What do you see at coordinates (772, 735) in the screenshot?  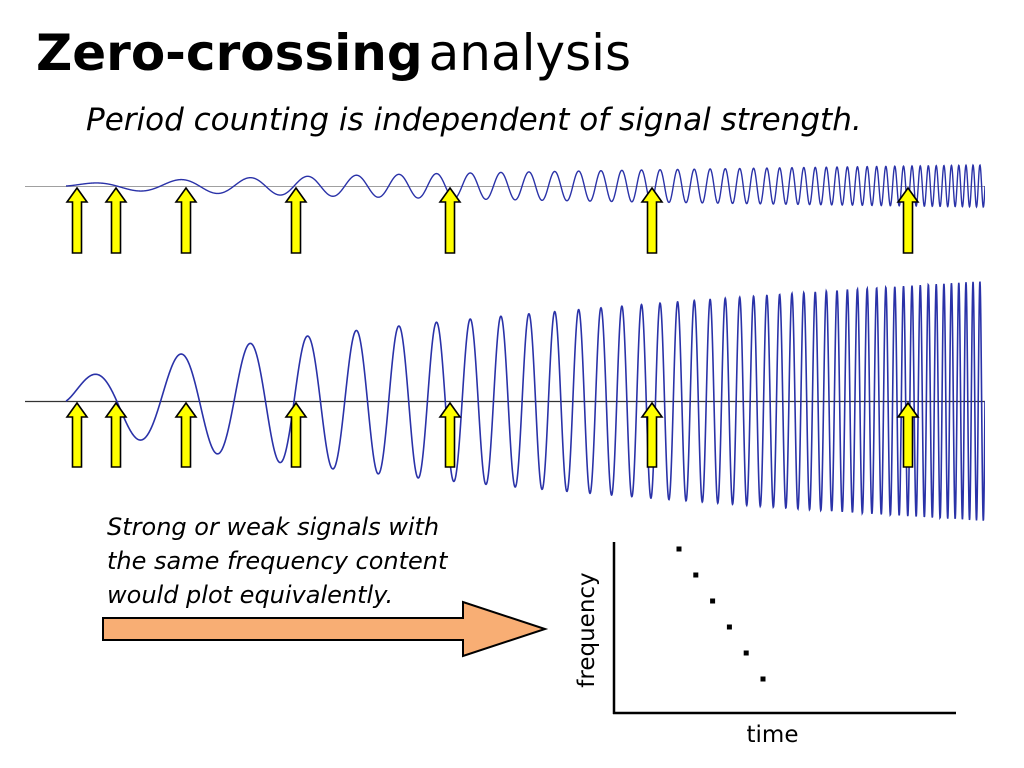 I see `plot-x-label: time` at bounding box center [772, 735].